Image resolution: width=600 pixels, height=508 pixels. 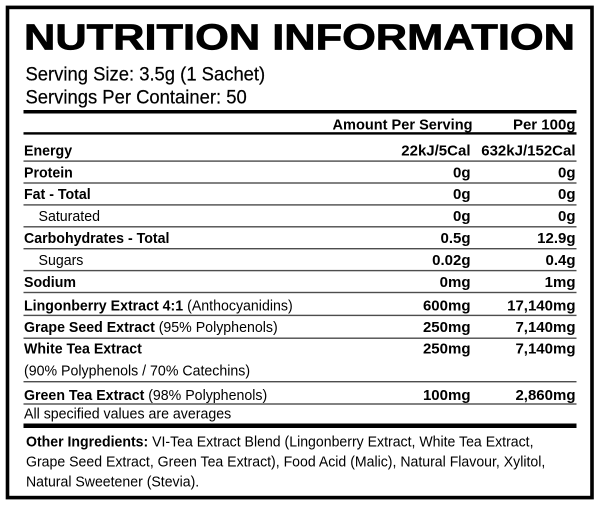 I want to click on svg-text: 2,860mg, so click(x=545, y=395).